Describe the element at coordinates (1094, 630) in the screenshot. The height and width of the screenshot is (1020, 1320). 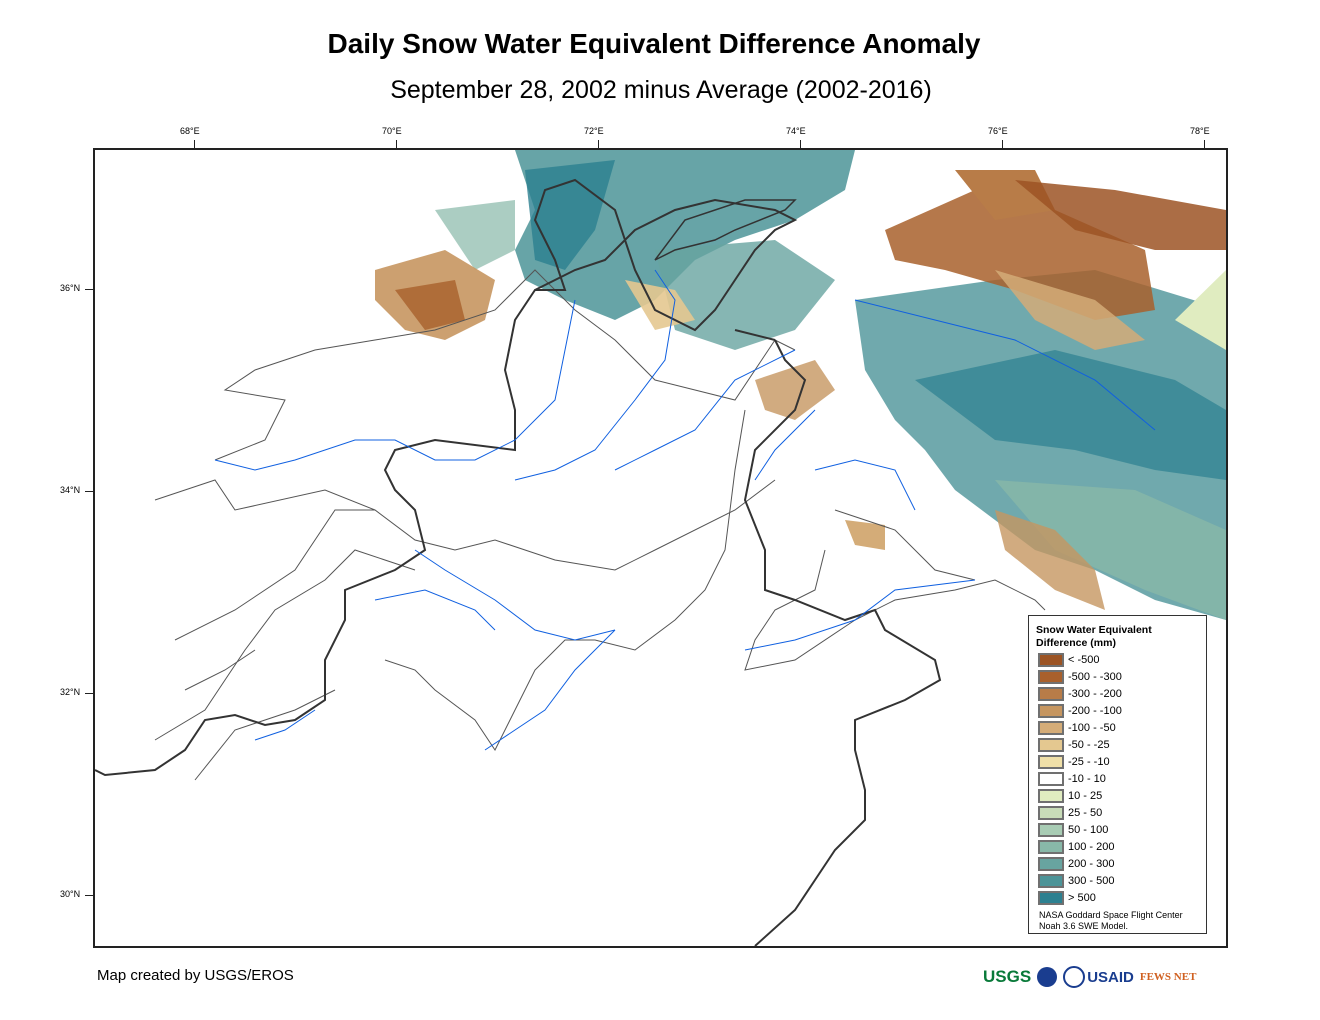
I see `legend-title-line1: Snow Water Equivalent` at that location.